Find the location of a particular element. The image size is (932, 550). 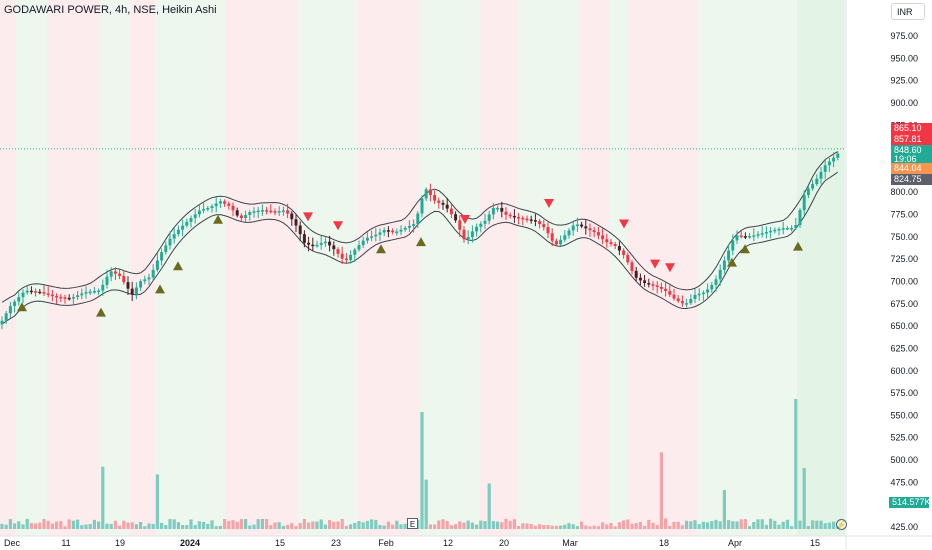

sell-signal-marker is located at coordinates (308, 217).